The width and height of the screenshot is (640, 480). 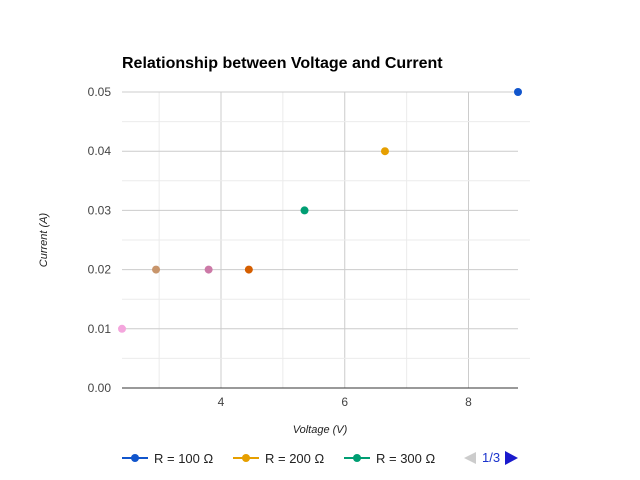 What do you see at coordinates (100, 329) in the screenshot?
I see `y-tick-label: 0.01` at bounding box center [100, 329].